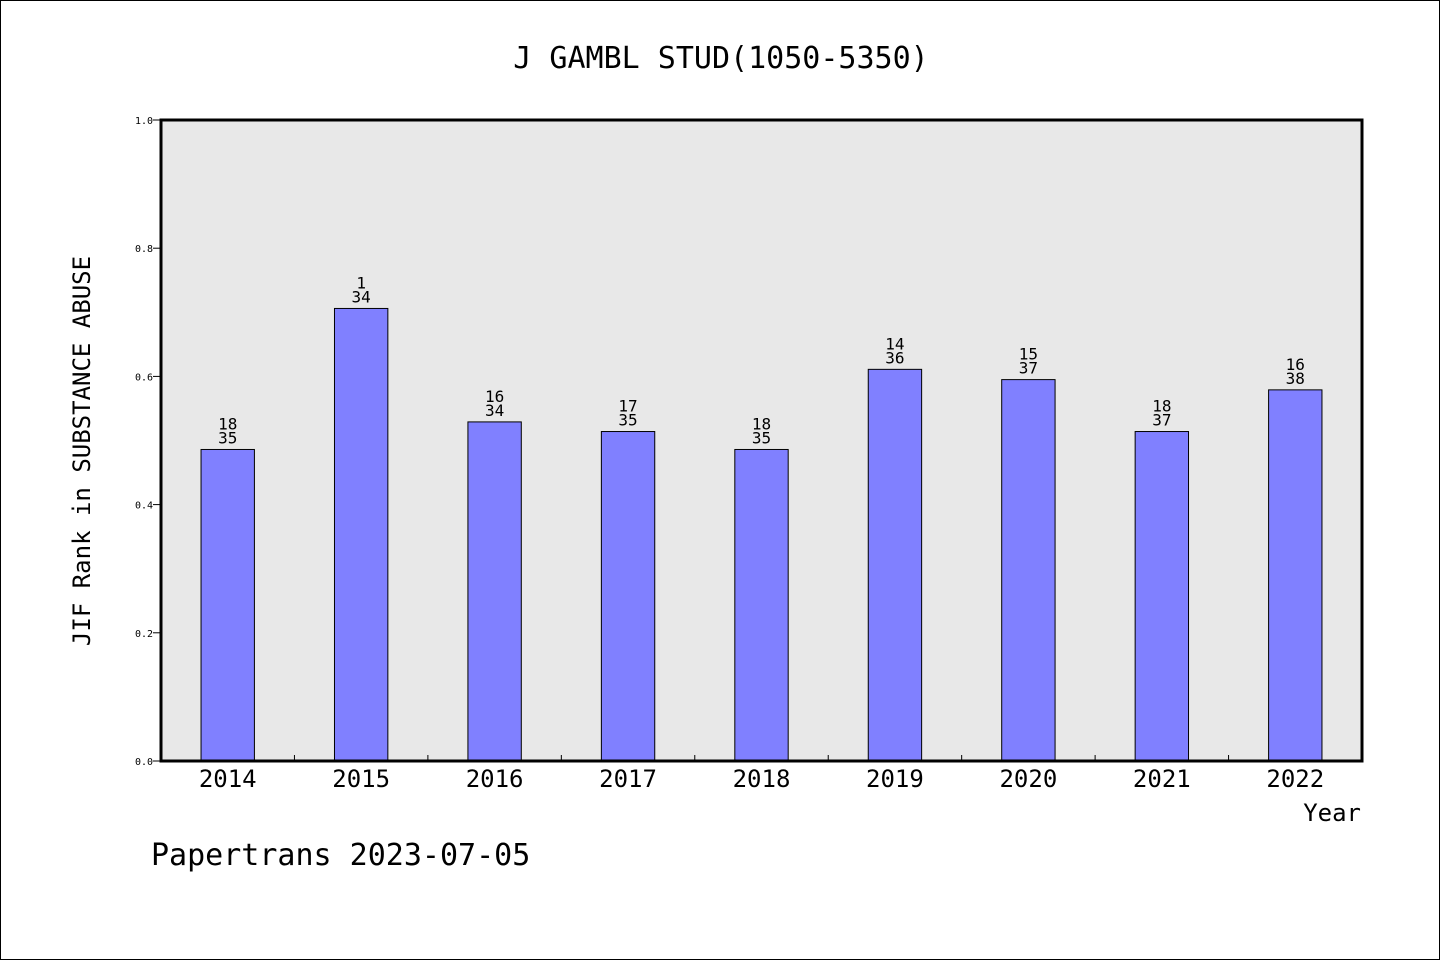  I want to click on x-tick-label: 2014, so click(228, 779).